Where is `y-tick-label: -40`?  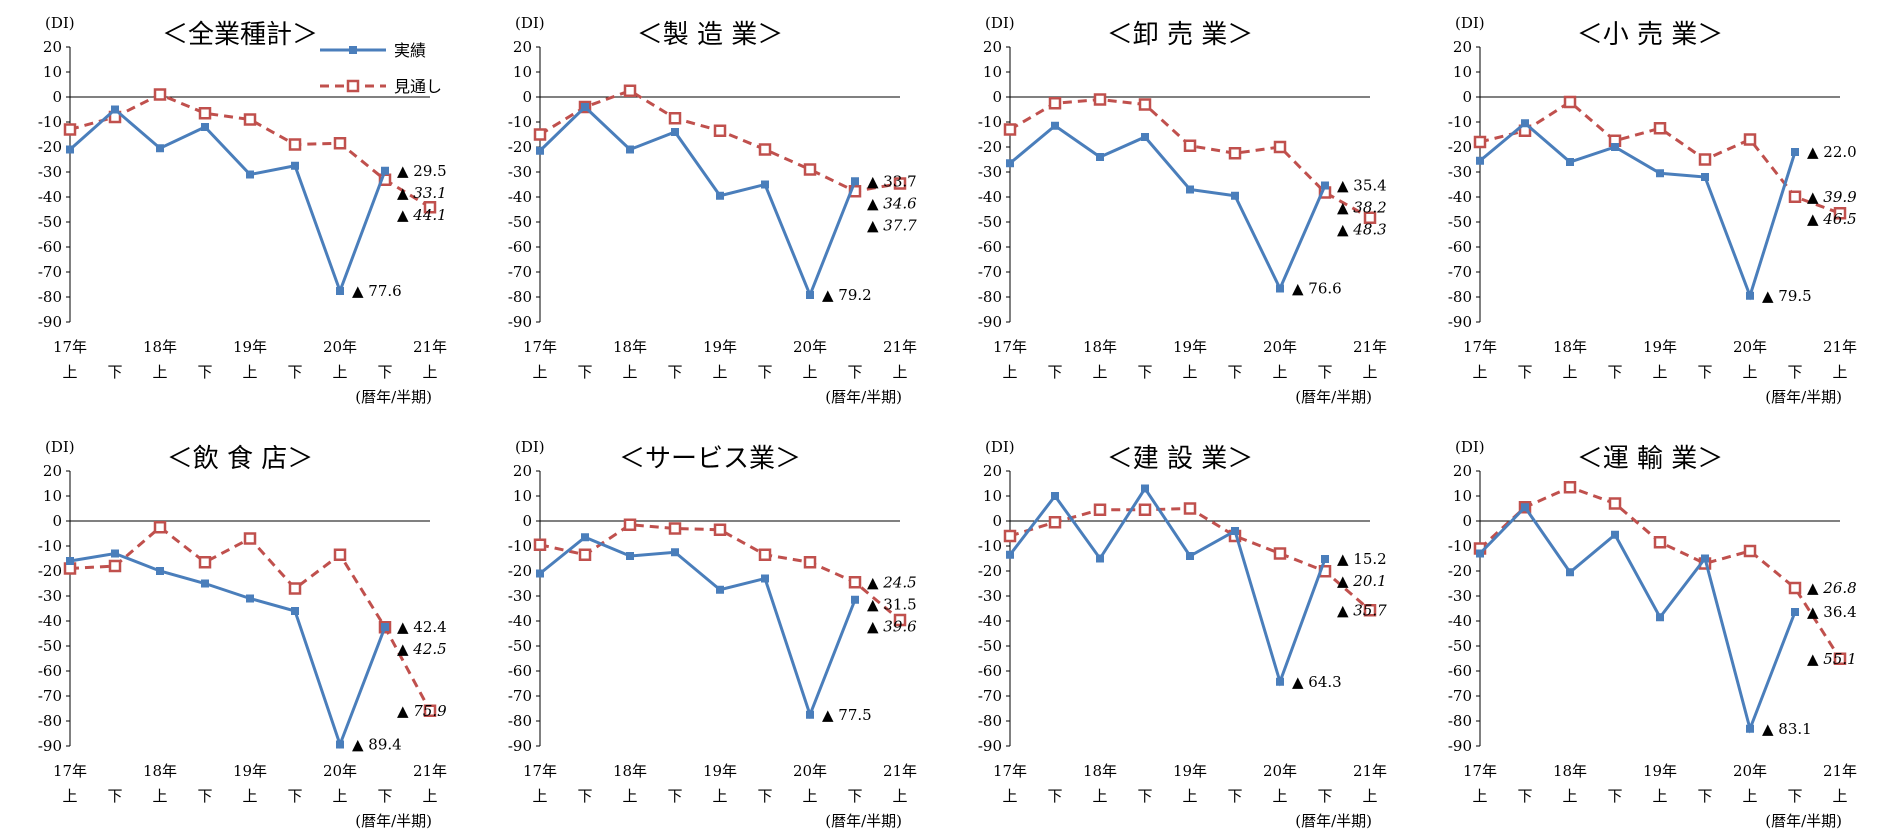
y-tick-label: -40 is located at coordinates (1460, 197).